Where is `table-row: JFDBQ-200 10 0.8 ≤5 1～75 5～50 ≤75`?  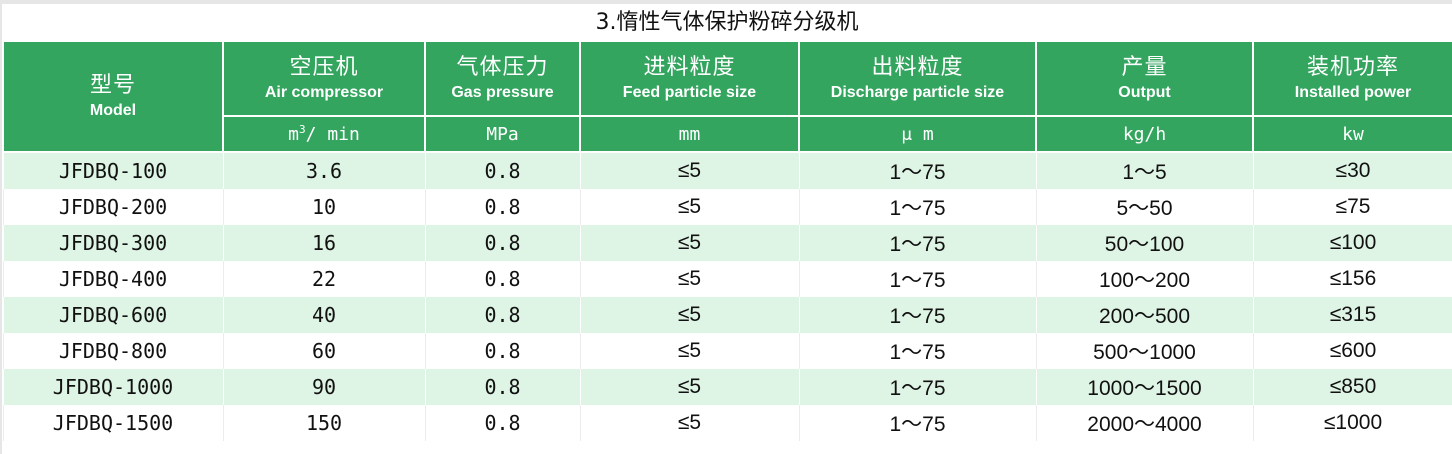
table-row: JFDBQ-200 10 0.8 ≤5 1～75 5～50 ≤75 is located at coordinates (727, 207).